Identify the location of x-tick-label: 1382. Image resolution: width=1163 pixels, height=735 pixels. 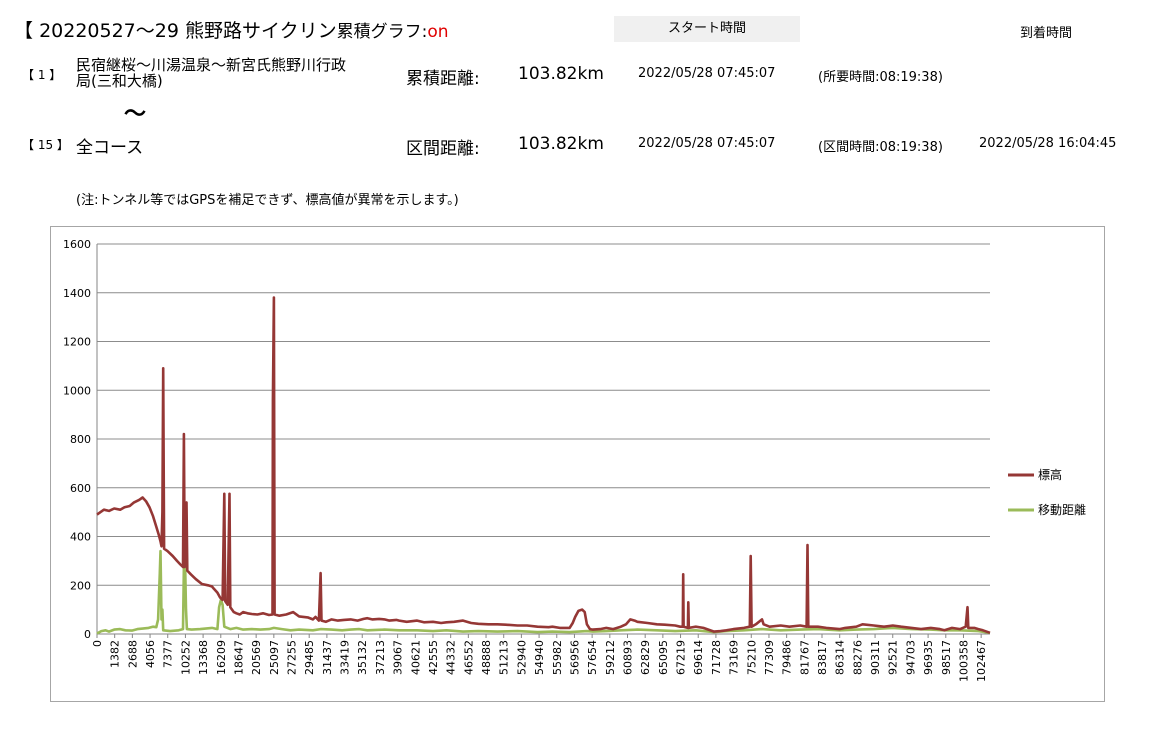
(115, 654).